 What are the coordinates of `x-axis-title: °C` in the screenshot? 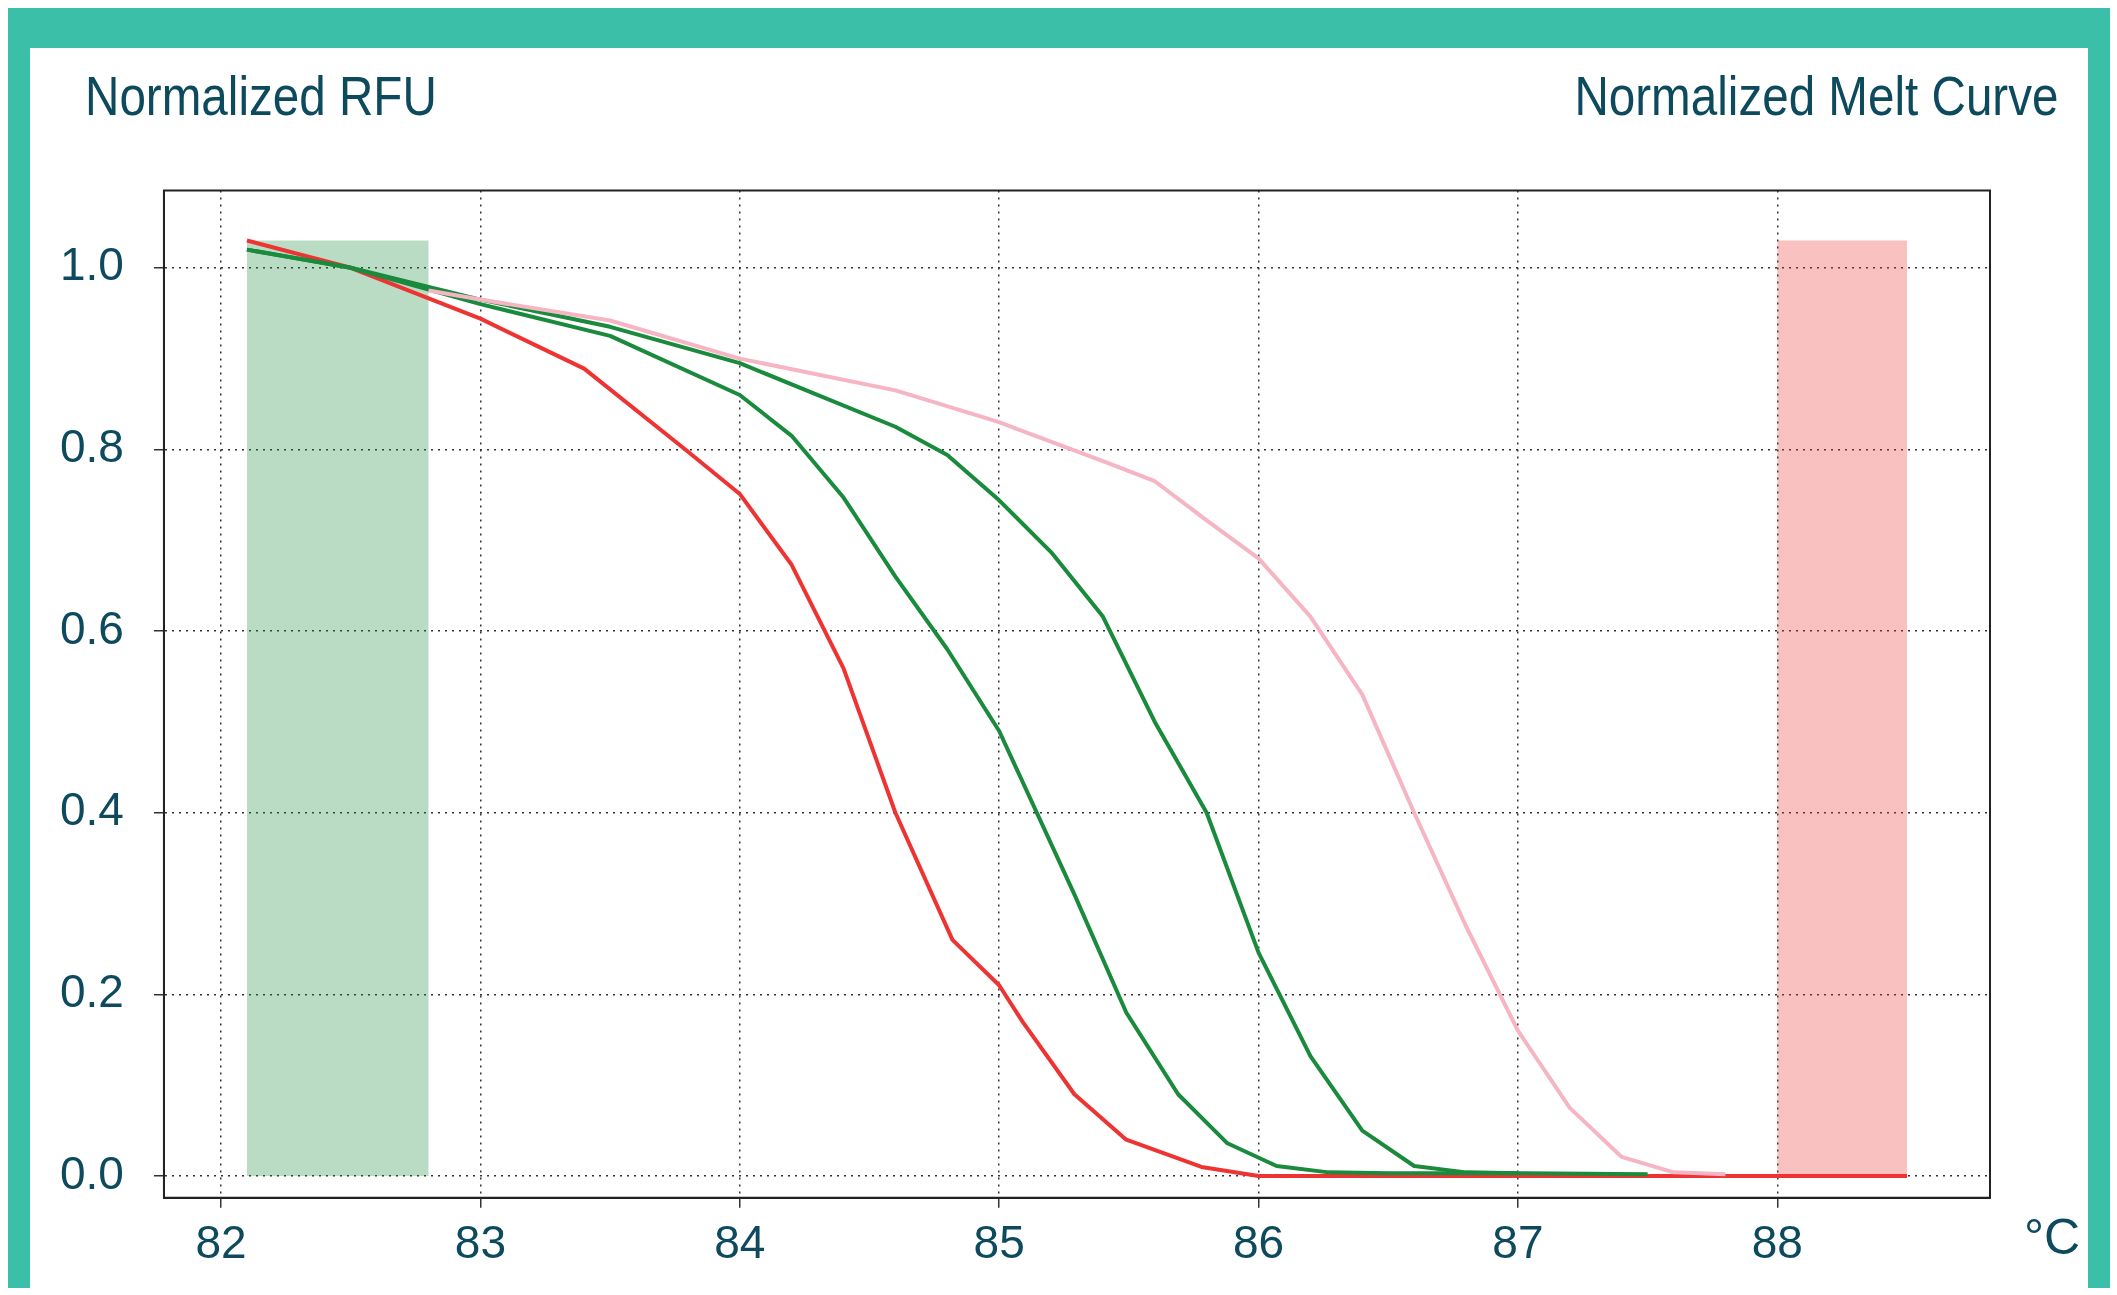 It's located at (2051, 1237).